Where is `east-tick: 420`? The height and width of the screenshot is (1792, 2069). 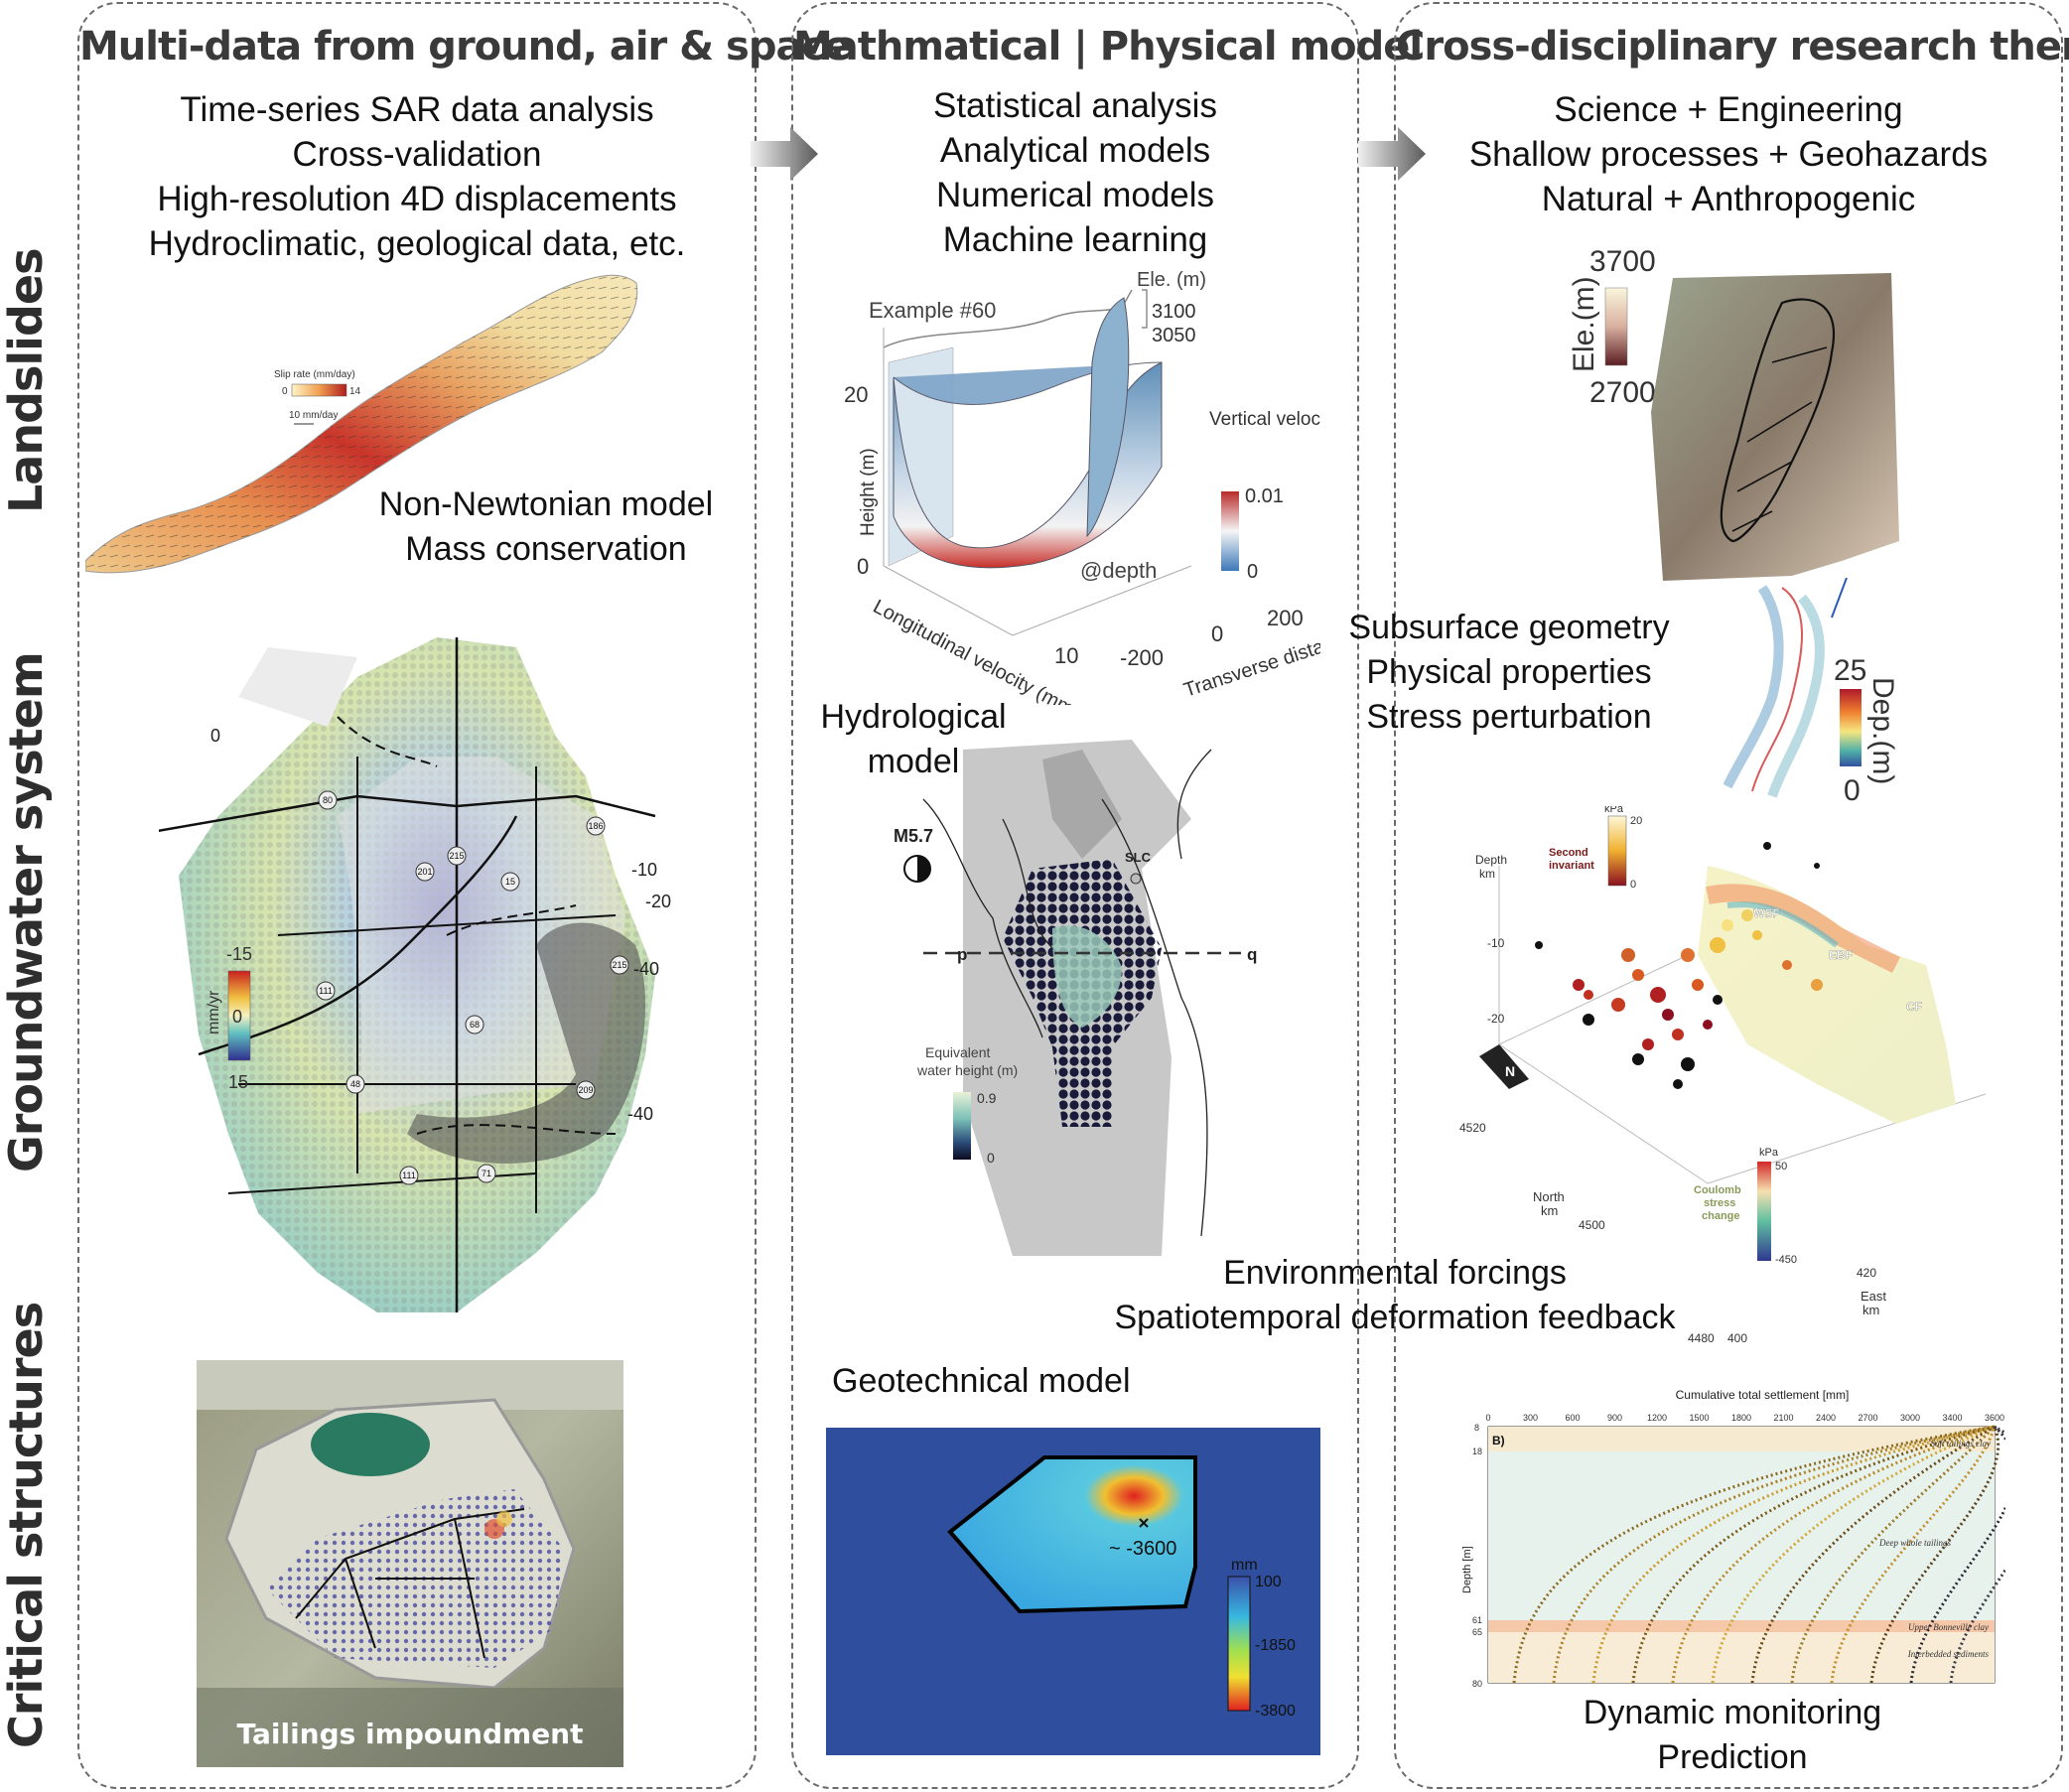 east-tick: 420 is located at coordinates (1866, 1273).